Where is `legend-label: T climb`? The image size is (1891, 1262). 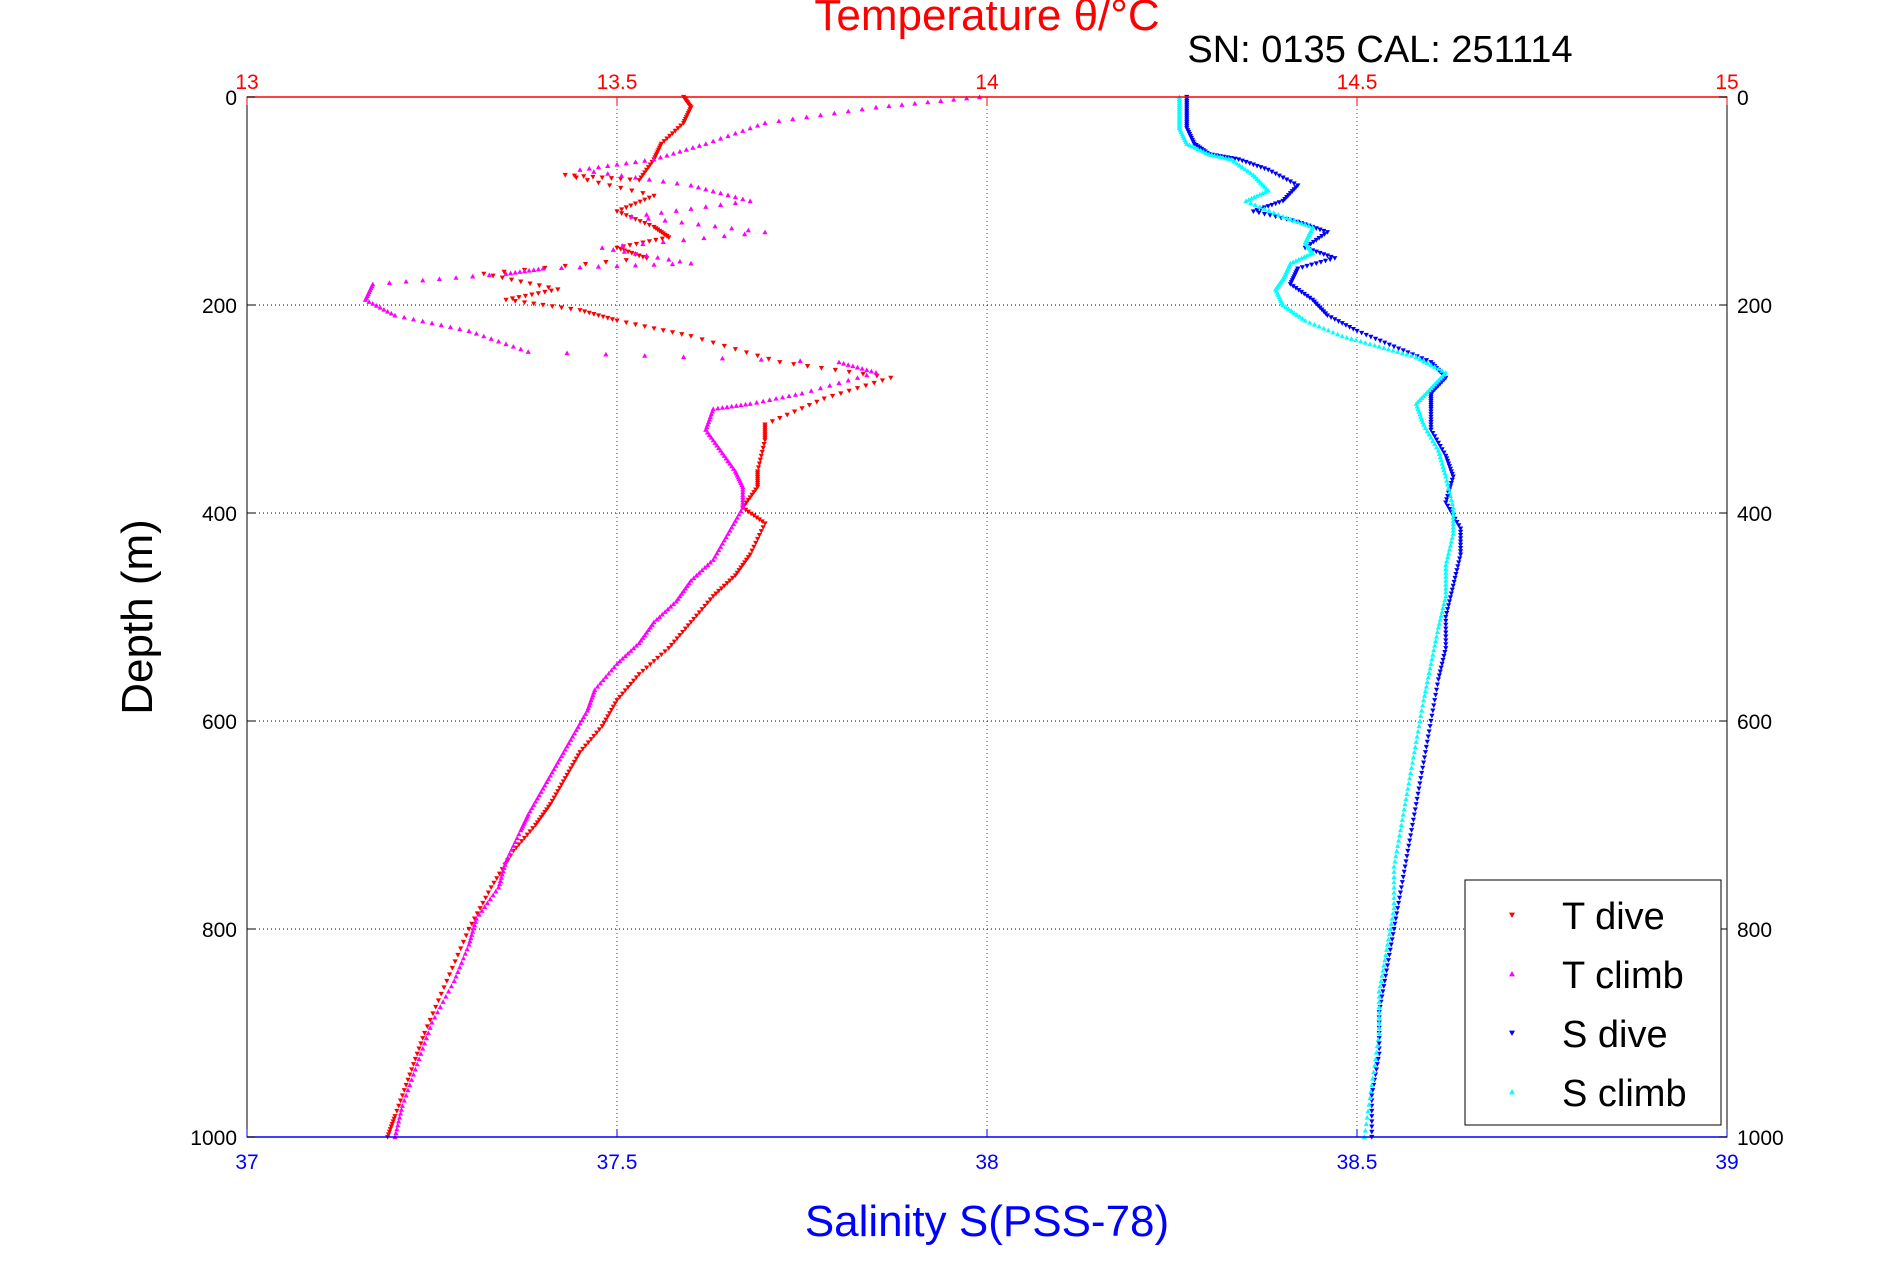 legend-label: T climb is located at coordinates (1623, 976).